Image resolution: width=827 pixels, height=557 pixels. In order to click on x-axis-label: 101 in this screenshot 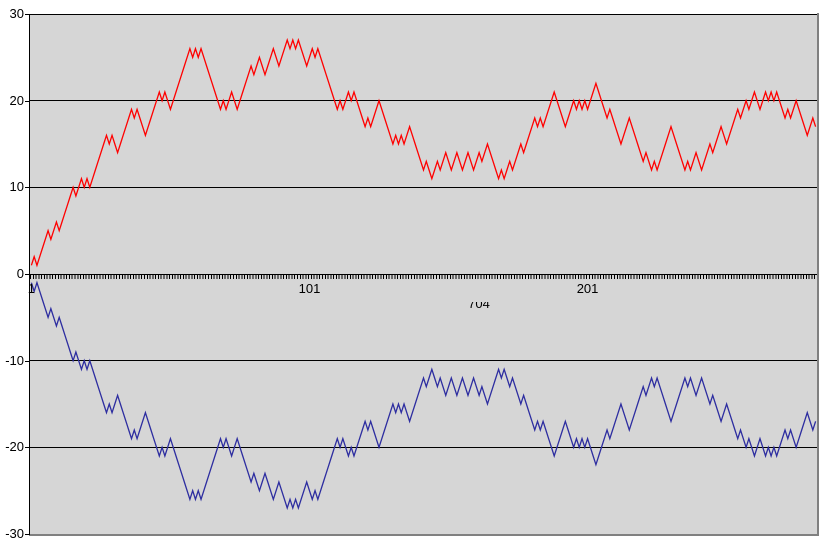, I will do `click(309, 288)`.